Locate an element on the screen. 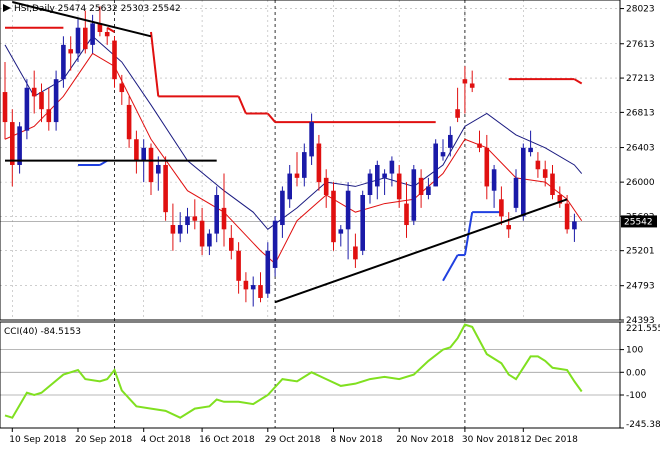 This screenshot has height=450, width=660. time-tick-label: 29 Oct 2018 is located at coordinates (293, 440).